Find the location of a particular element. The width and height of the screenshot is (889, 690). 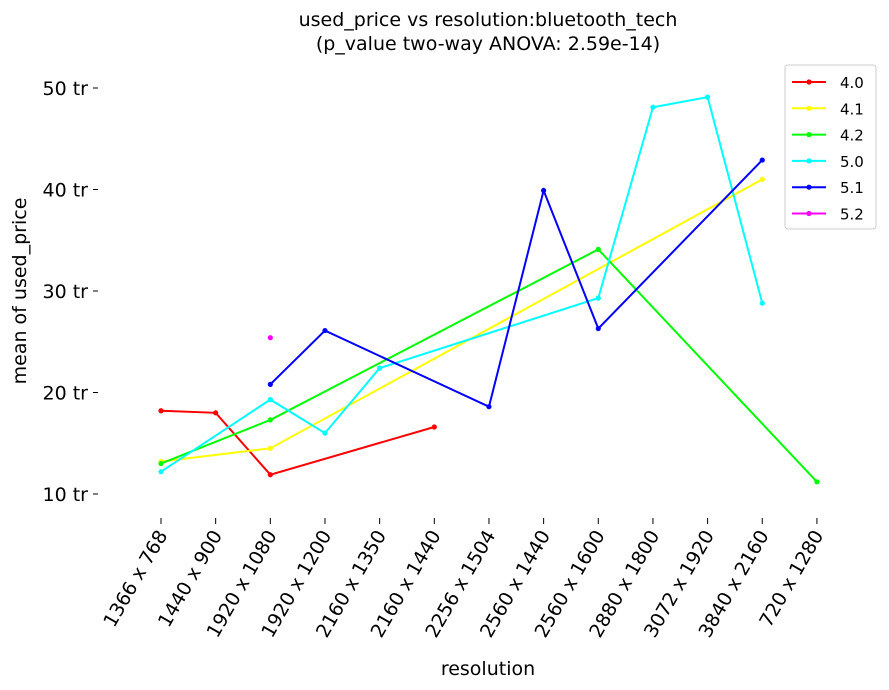

chart-title: used_price vs resolution:bluetooth_tech is located at coordinates (488, 20).